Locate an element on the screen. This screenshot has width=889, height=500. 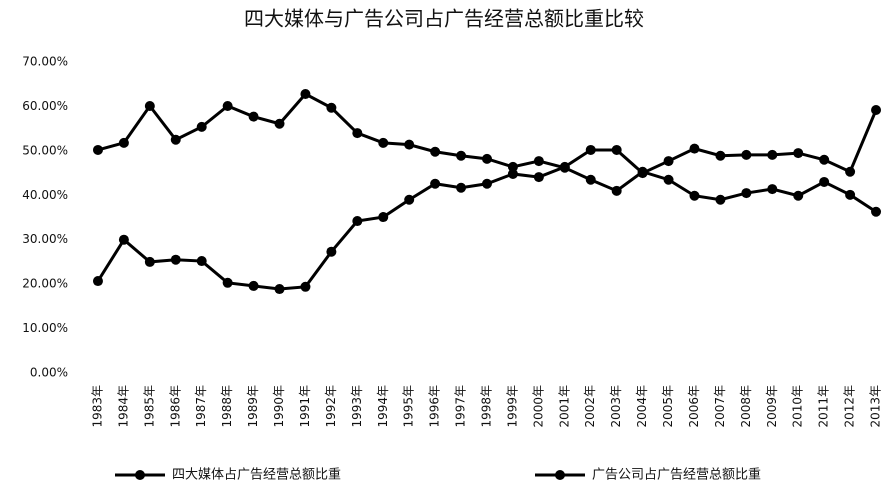
x-tick-label: 1983年 is located at coordinates (97, 406).